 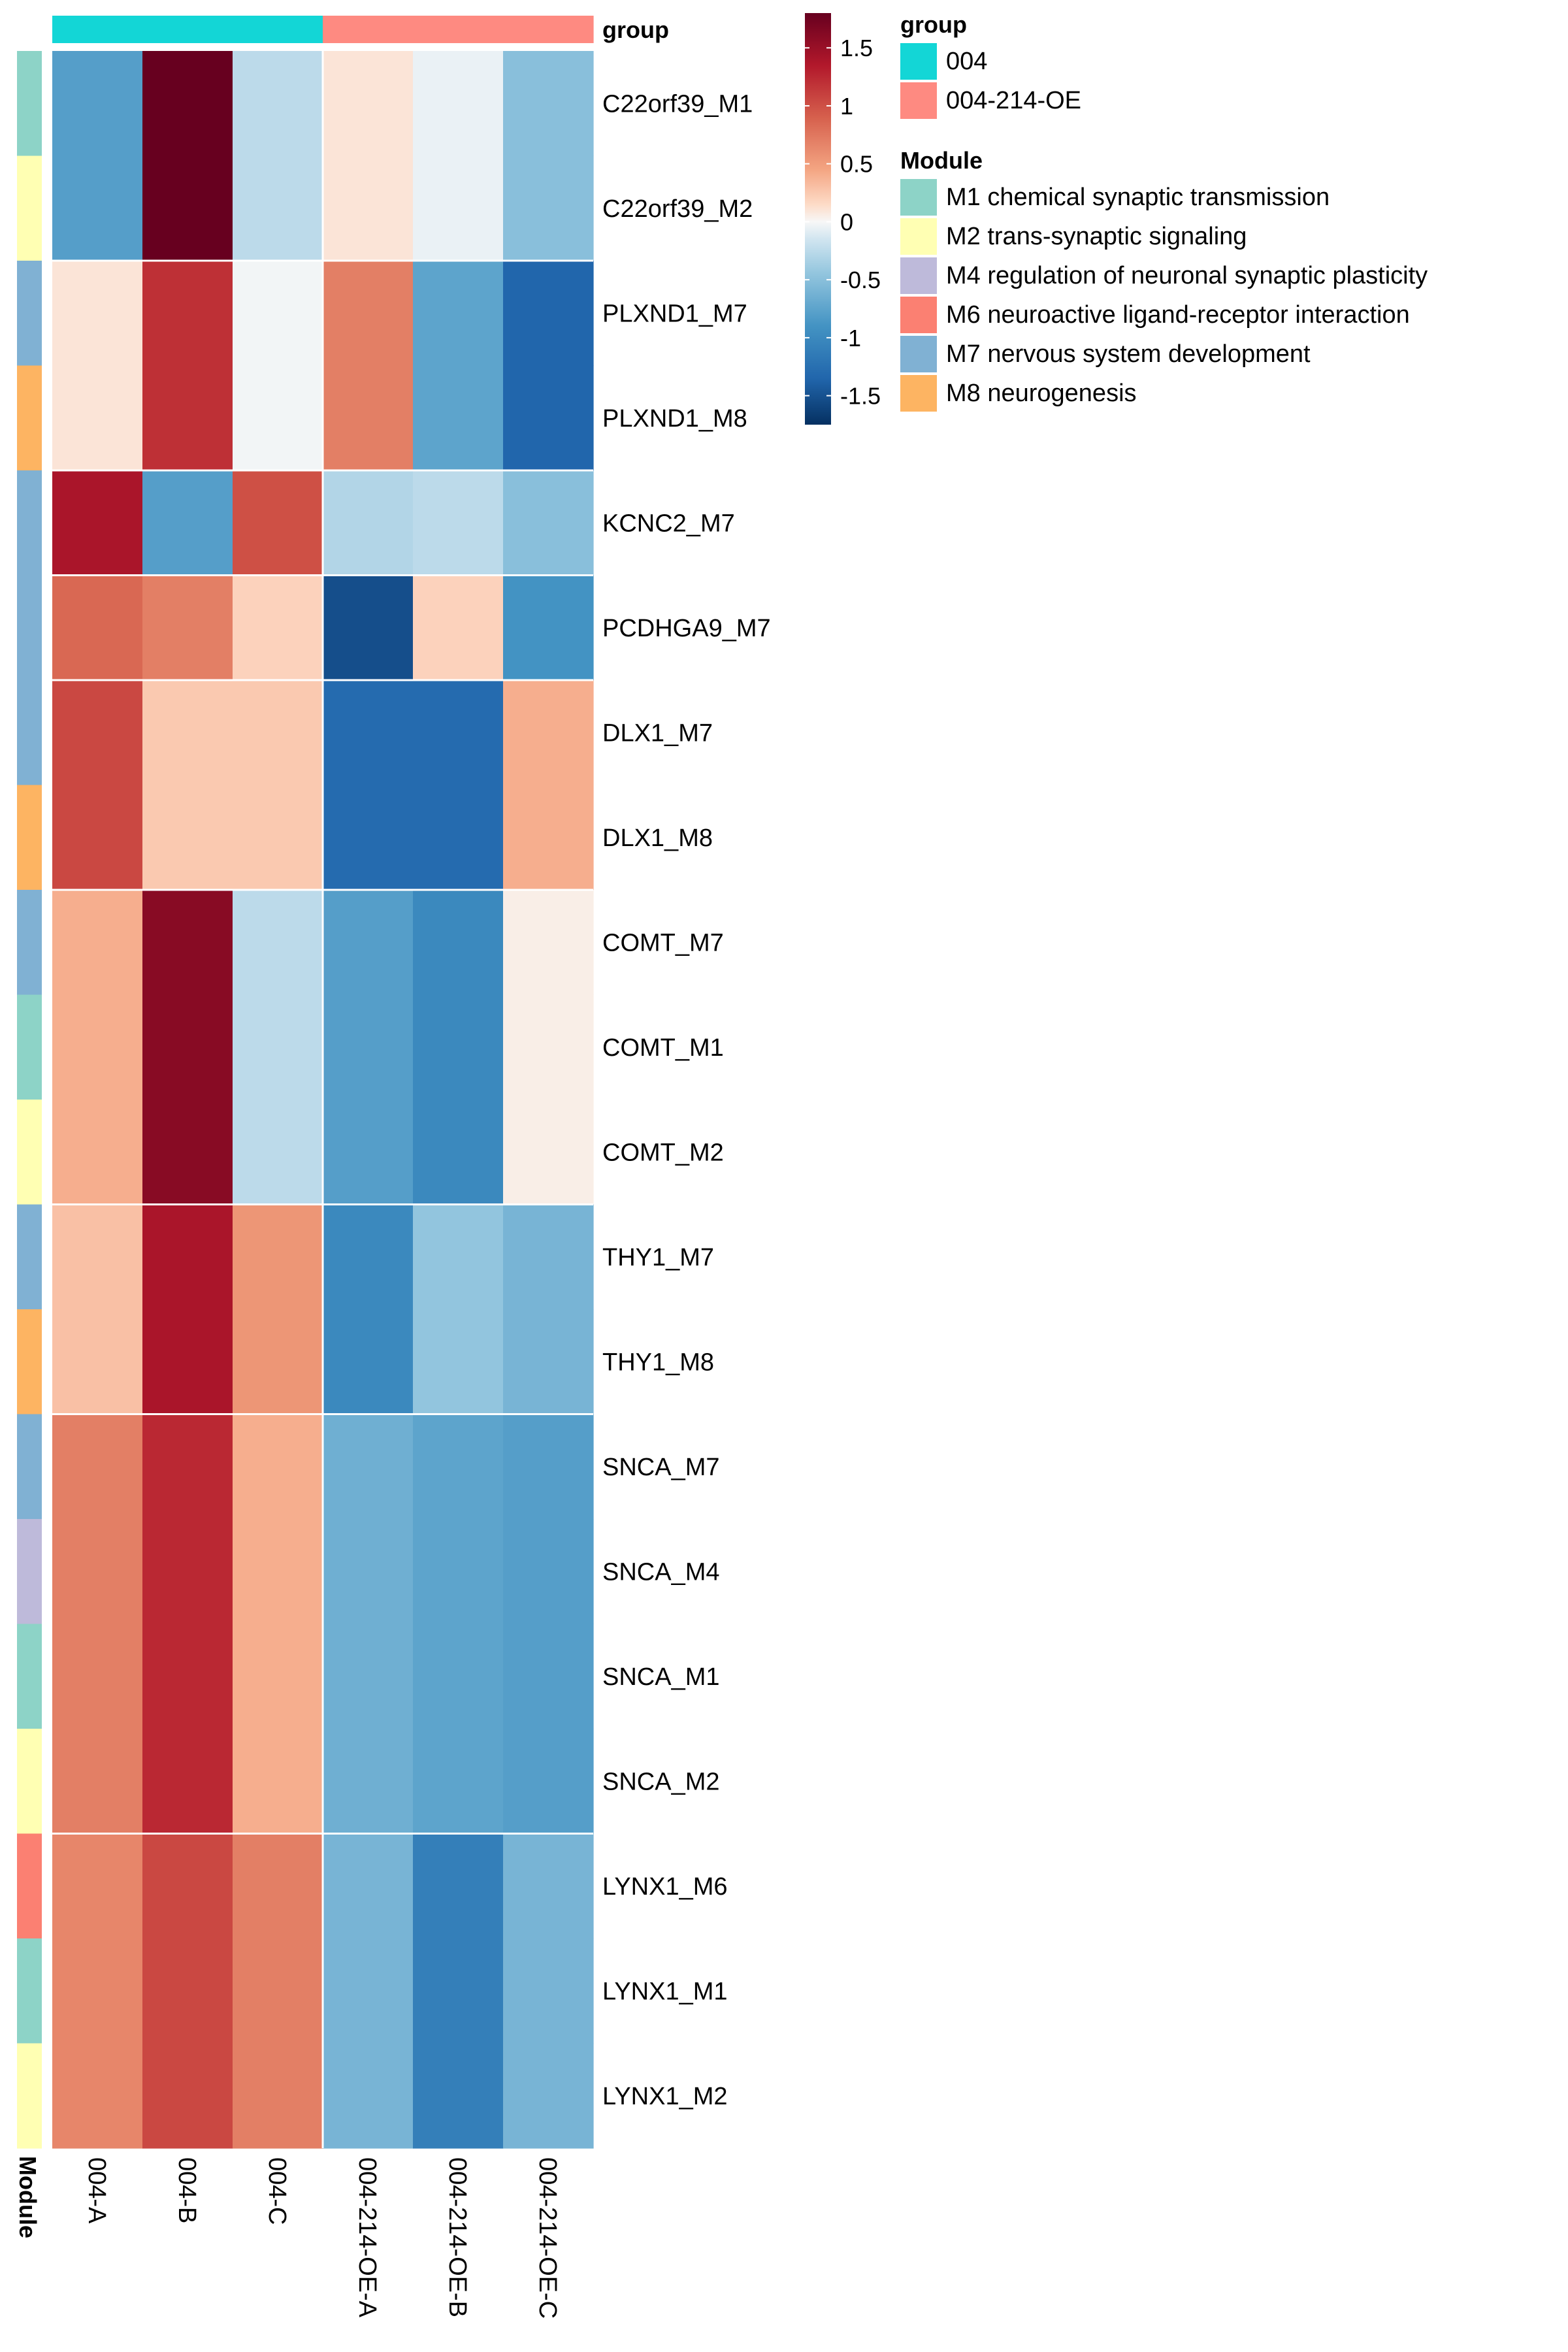 What do you see at coordinates (677, 104) in the screenshot?
I see `row-label: C22orf39_M1` at bounding box center [677, 104].